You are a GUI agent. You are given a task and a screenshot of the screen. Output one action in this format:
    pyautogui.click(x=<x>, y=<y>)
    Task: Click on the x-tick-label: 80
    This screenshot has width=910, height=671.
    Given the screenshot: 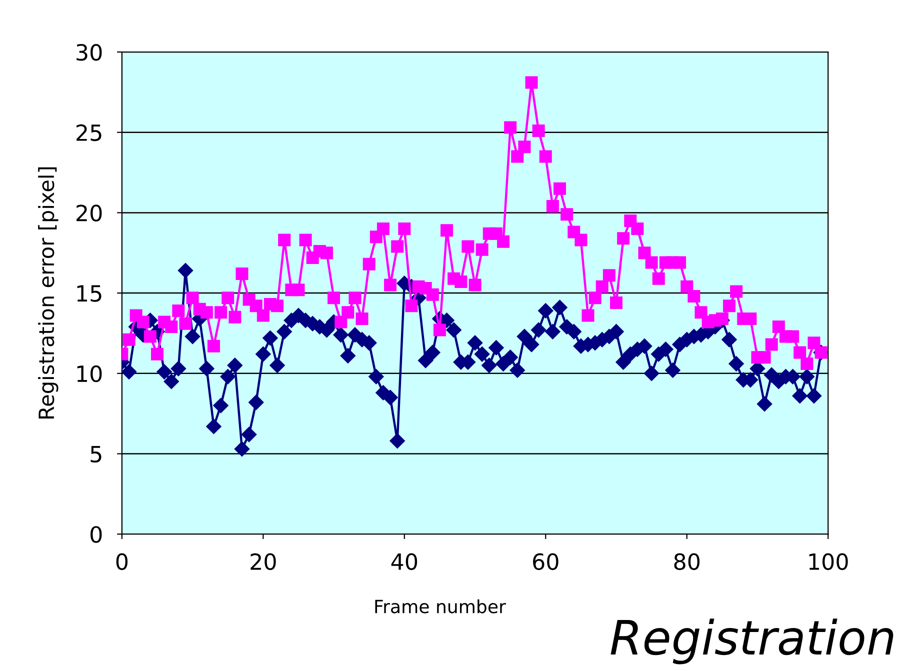 What is the action you would take?
    pyautogui.click(x=687, y=561)
    